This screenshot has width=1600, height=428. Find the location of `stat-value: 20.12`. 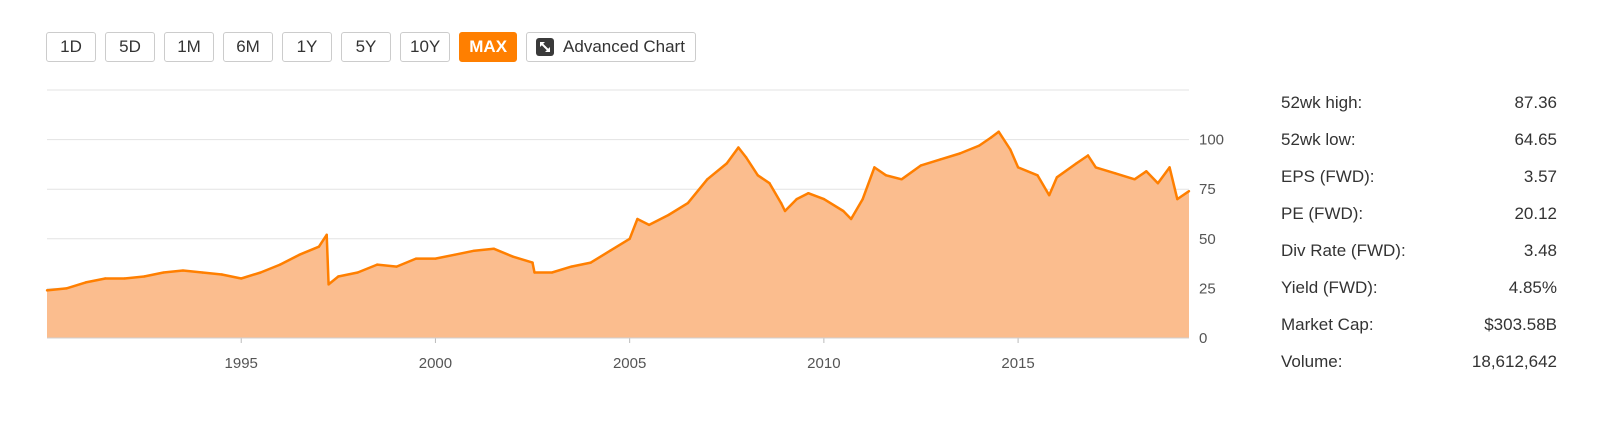

stat-value: 20.12 is located at coordinates (1535, 213).